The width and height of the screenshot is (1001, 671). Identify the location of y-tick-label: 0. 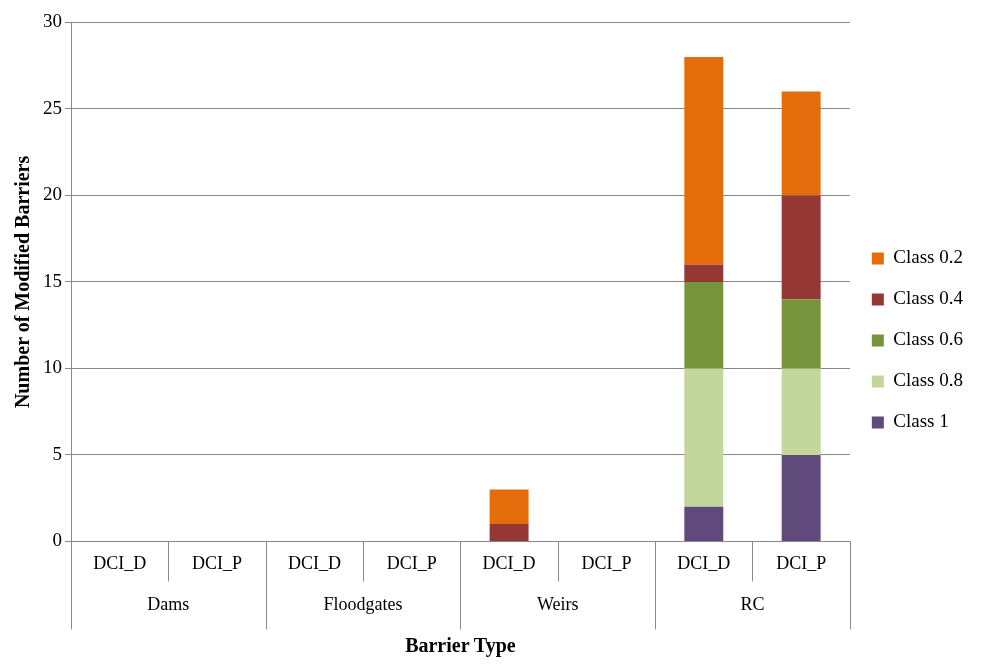
(57, 540).